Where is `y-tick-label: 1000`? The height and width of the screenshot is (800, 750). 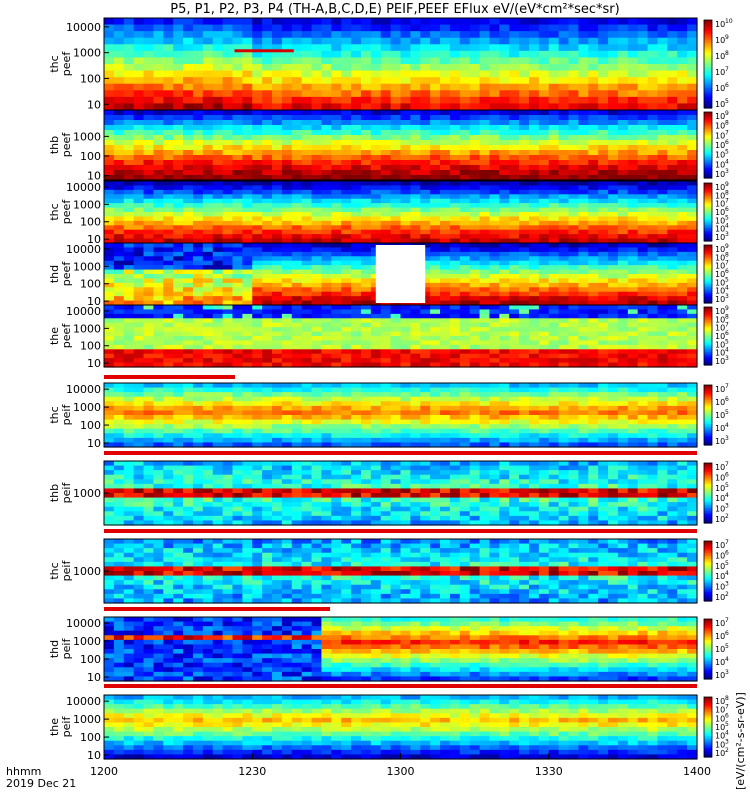 y-tick-label: 1000 is located at coordinates (87, 328).